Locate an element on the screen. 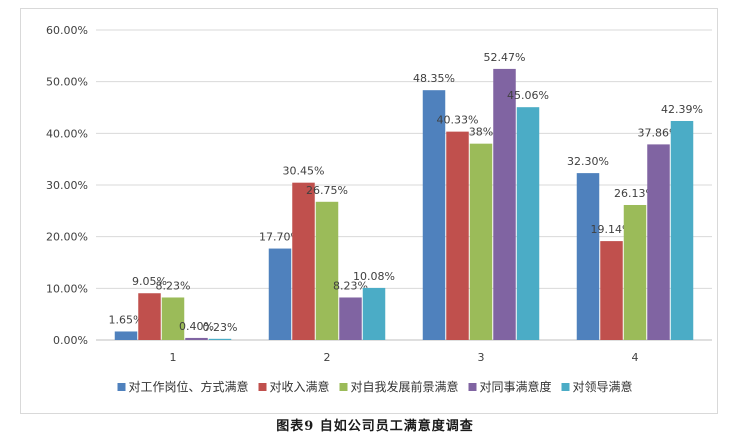 This screenshot has width=750, height=434. x-tick-label: 3 is located at coordinates (481, 357).